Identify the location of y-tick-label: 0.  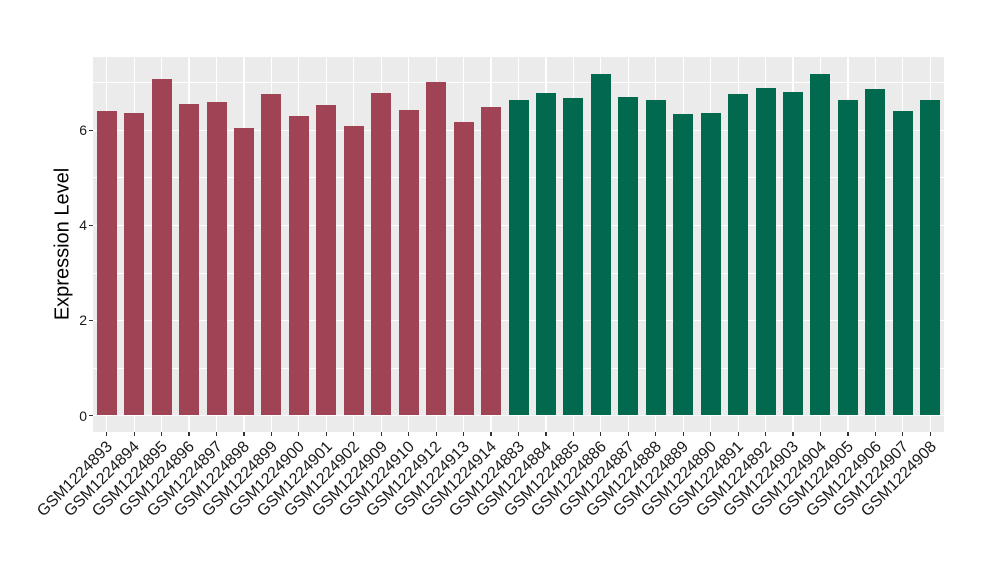
(83, 415).